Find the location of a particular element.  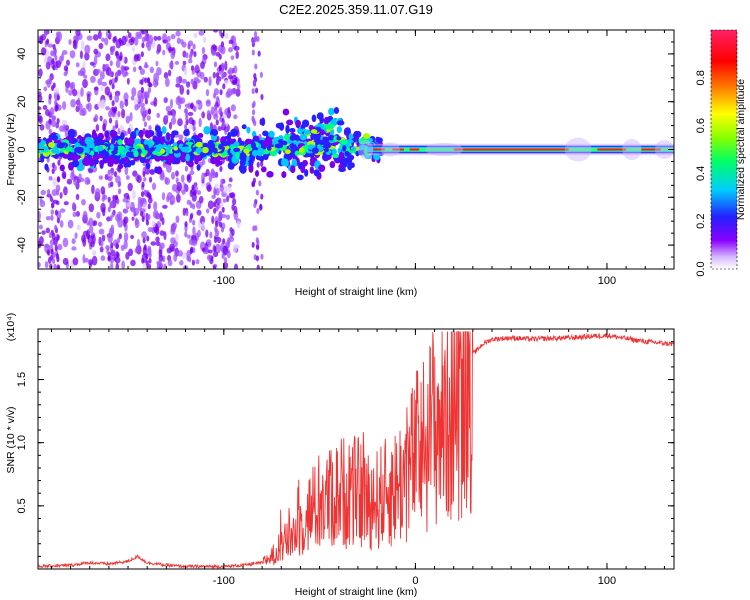

band-halo is located at coordinates (444, 149).